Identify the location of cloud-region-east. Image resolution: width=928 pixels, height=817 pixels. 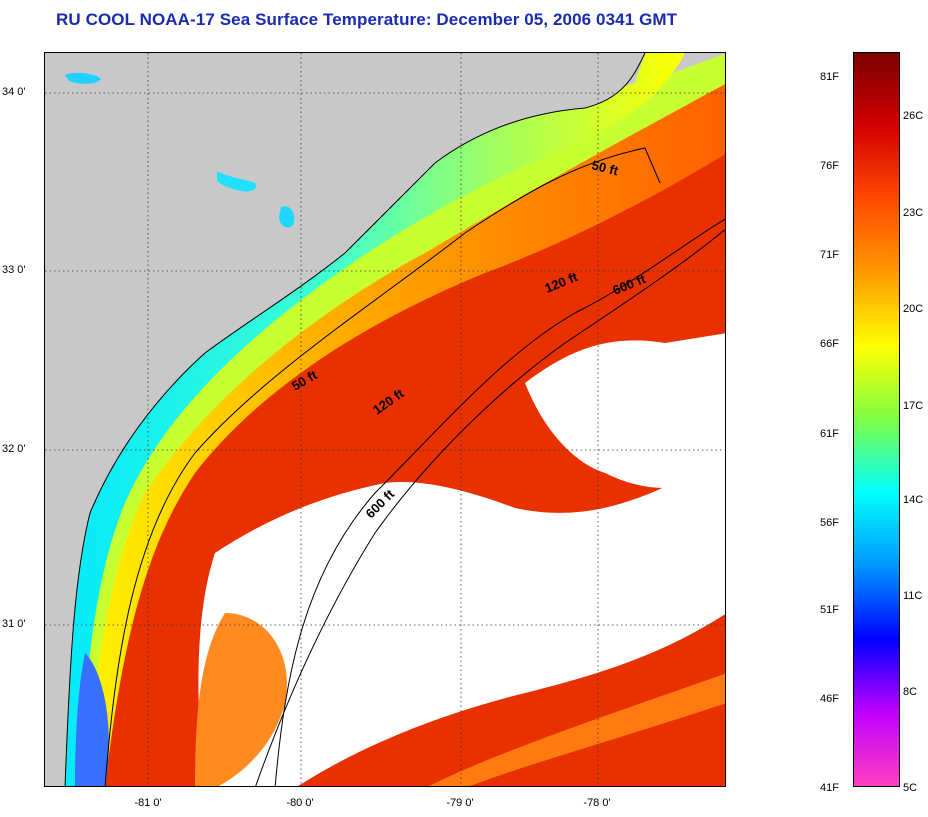
(625, 410).